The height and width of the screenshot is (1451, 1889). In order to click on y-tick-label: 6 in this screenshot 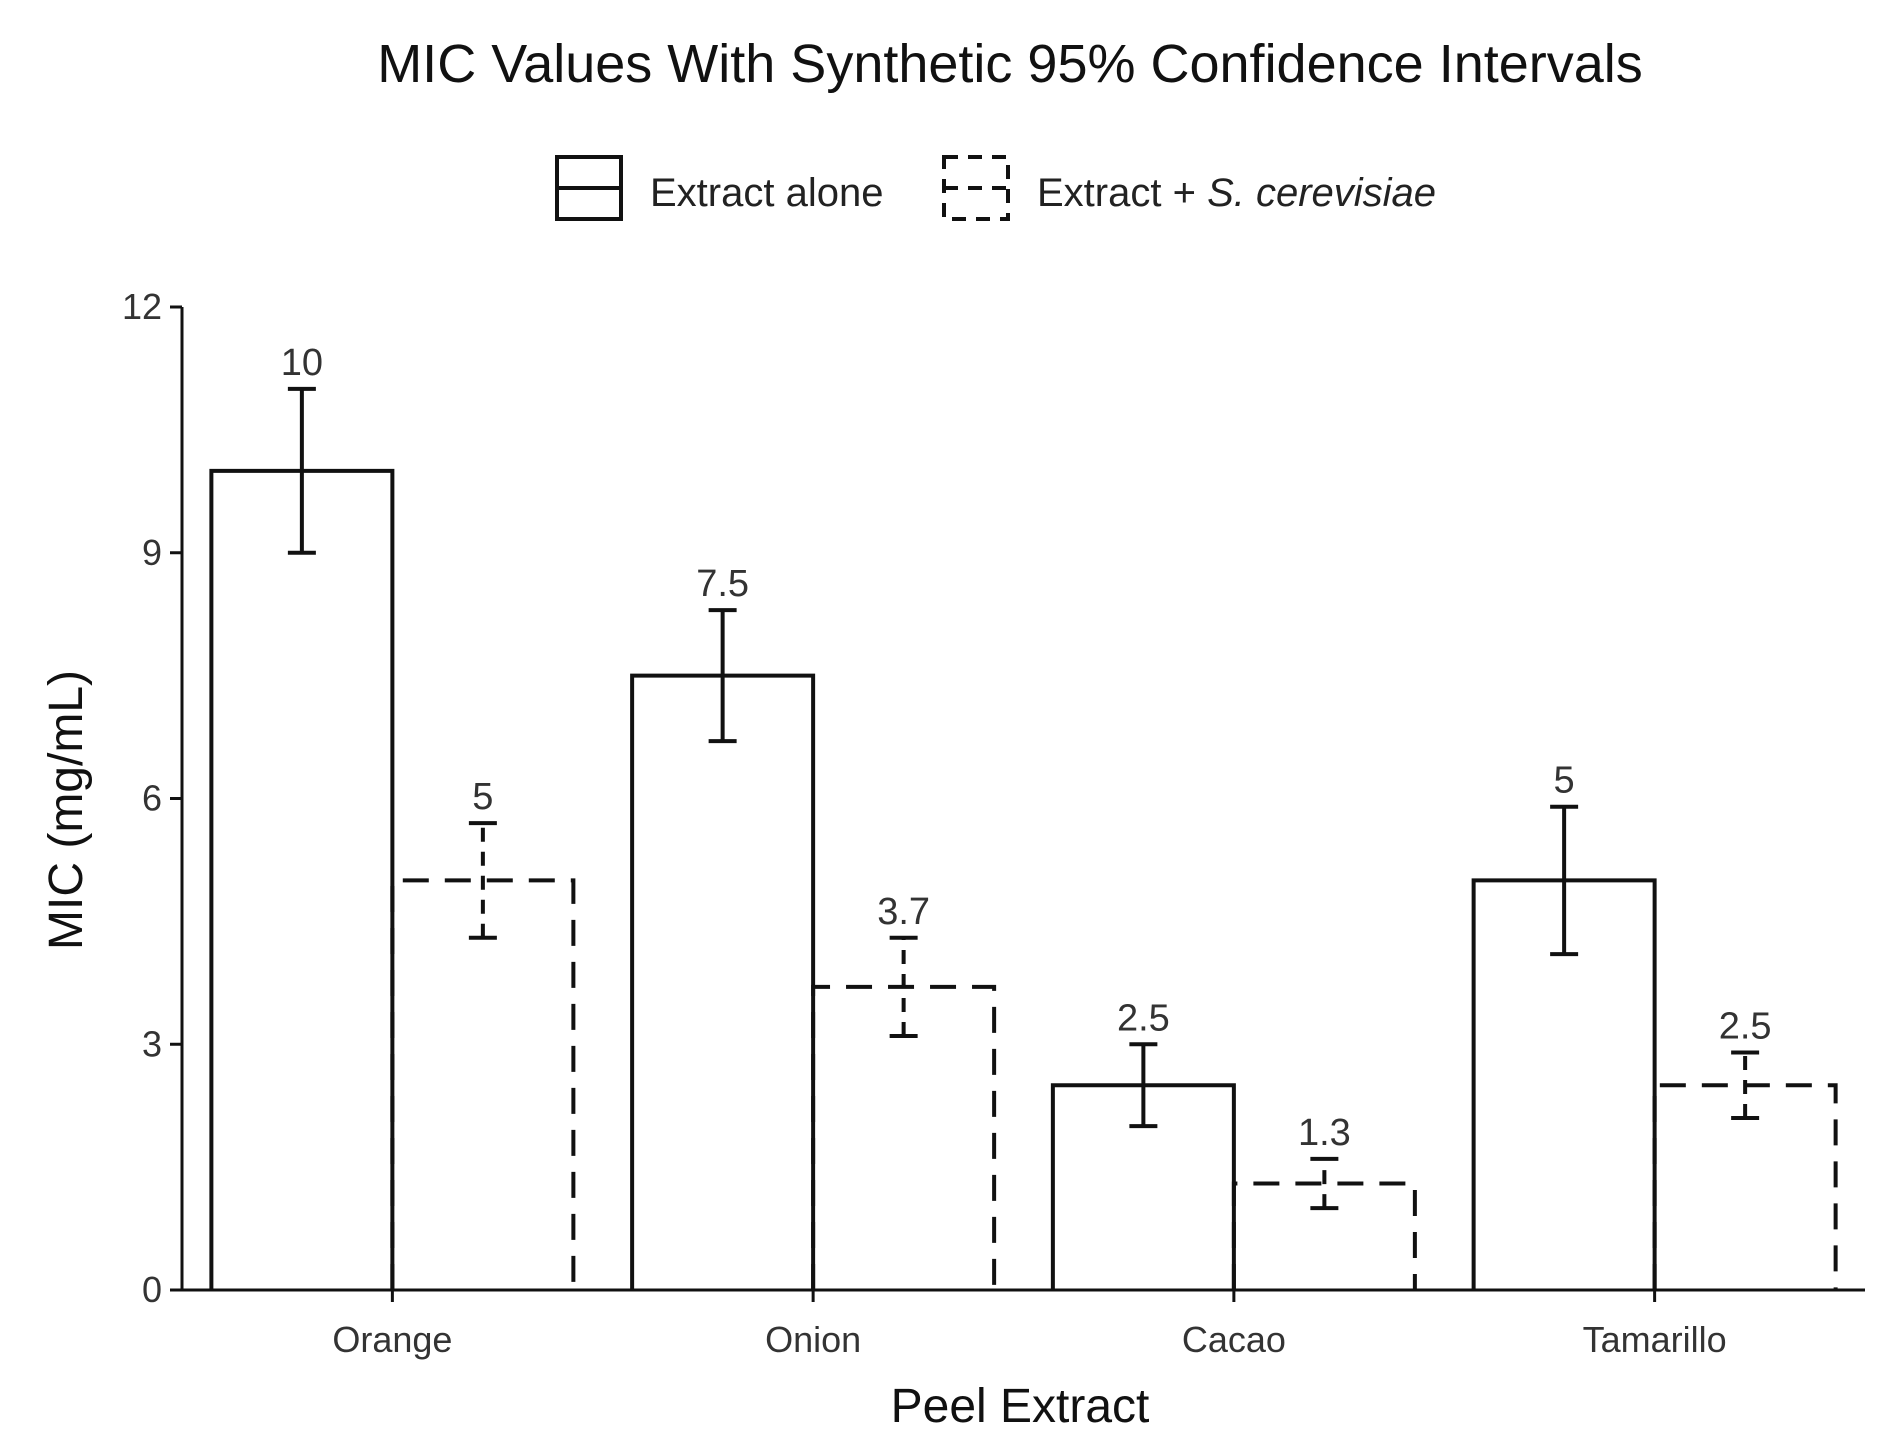, I will do `click(152, 798)`.